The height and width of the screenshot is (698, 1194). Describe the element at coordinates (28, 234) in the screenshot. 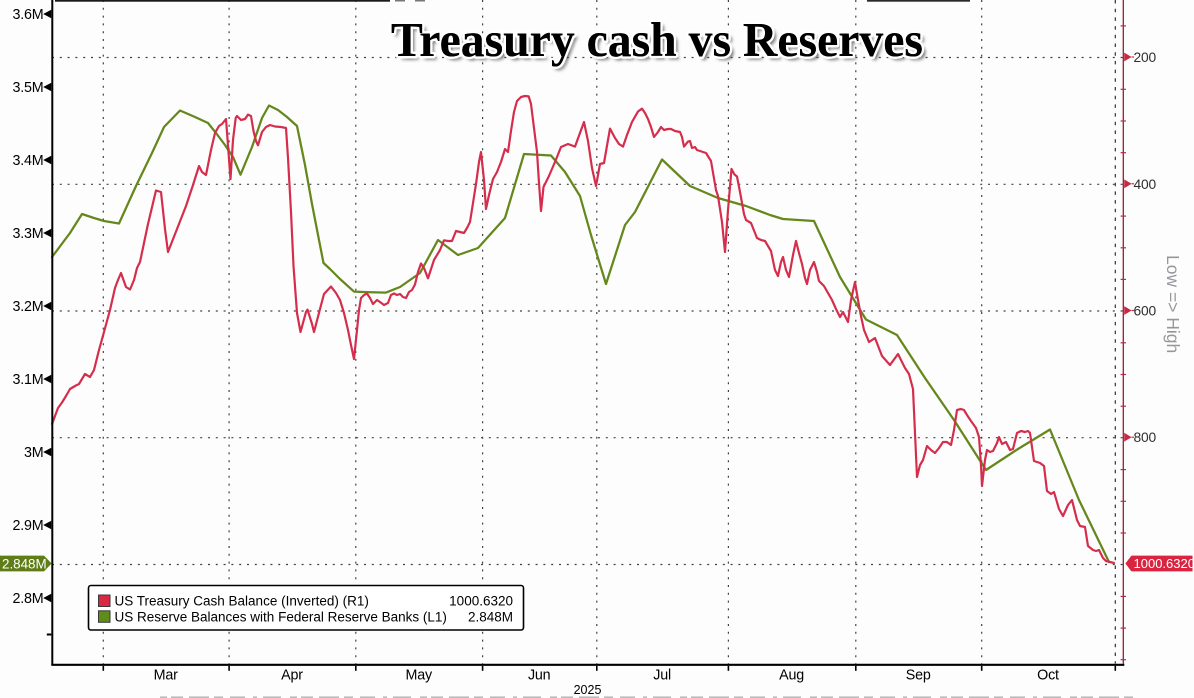

I see `svg-text: 3.3M` at that location.